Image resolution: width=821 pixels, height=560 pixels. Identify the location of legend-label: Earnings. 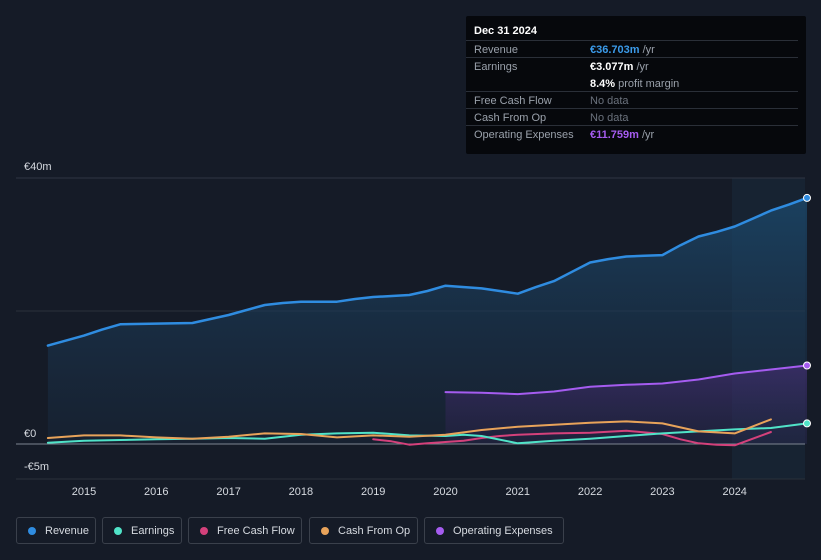
(153, 531).